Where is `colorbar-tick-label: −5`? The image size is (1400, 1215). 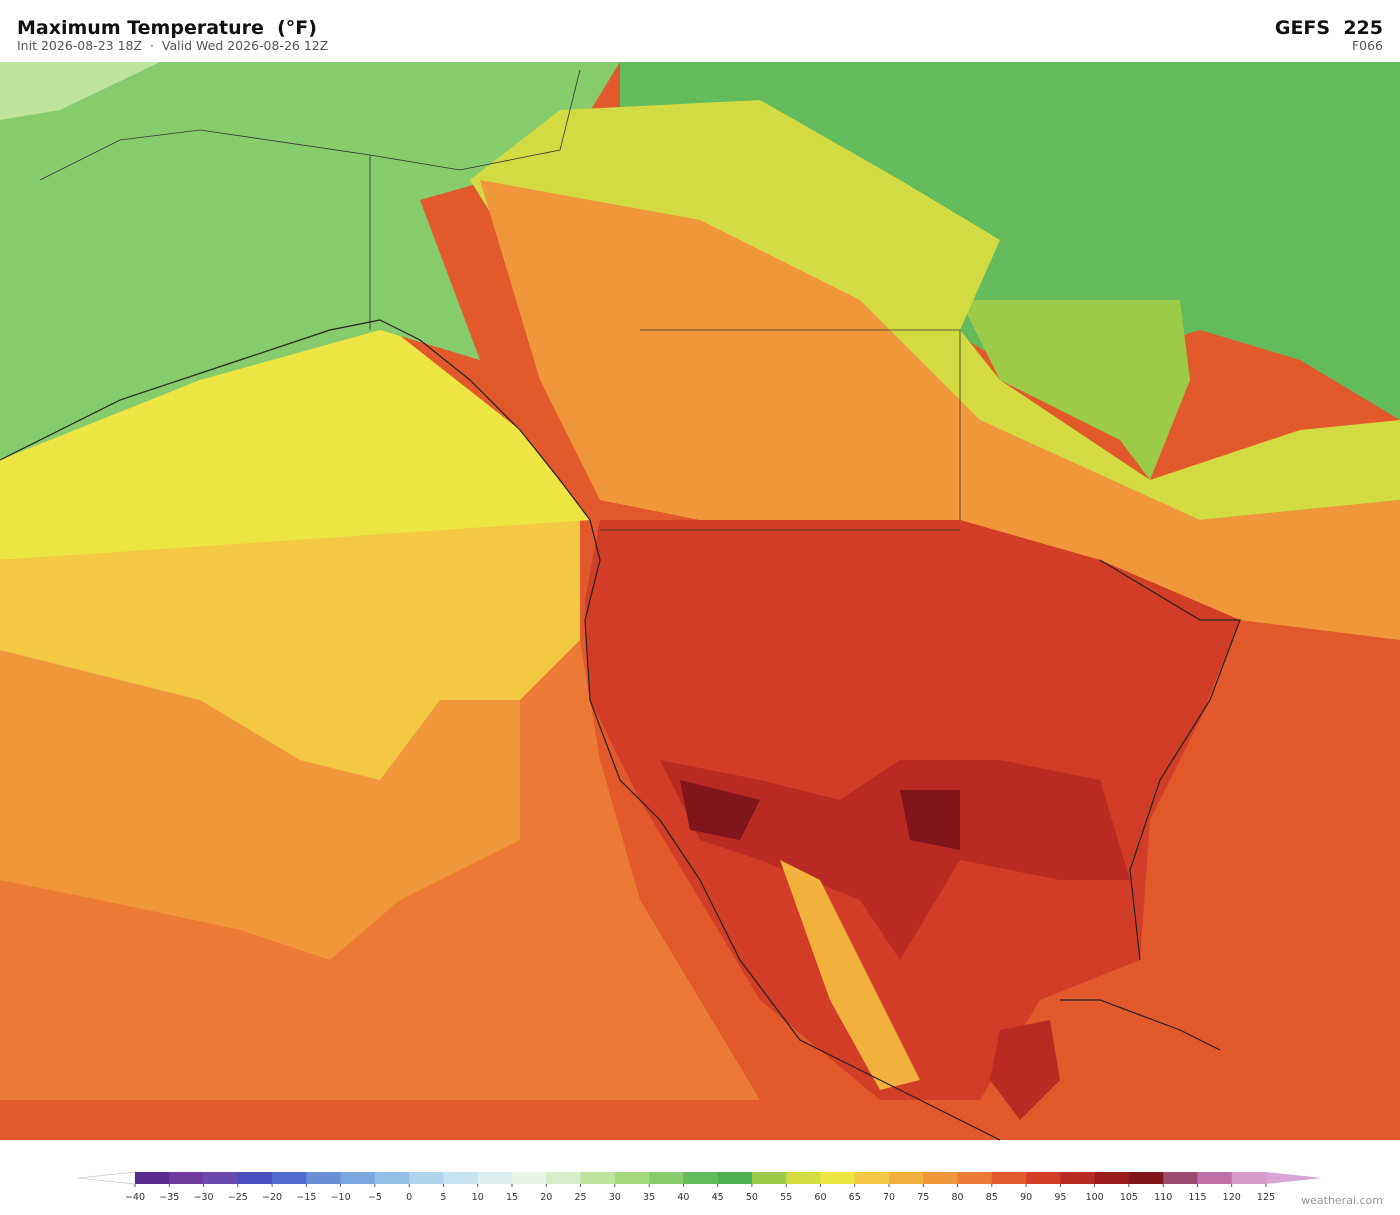 colorbar-tick-label: −5 is located at coordinates (375, 1197).